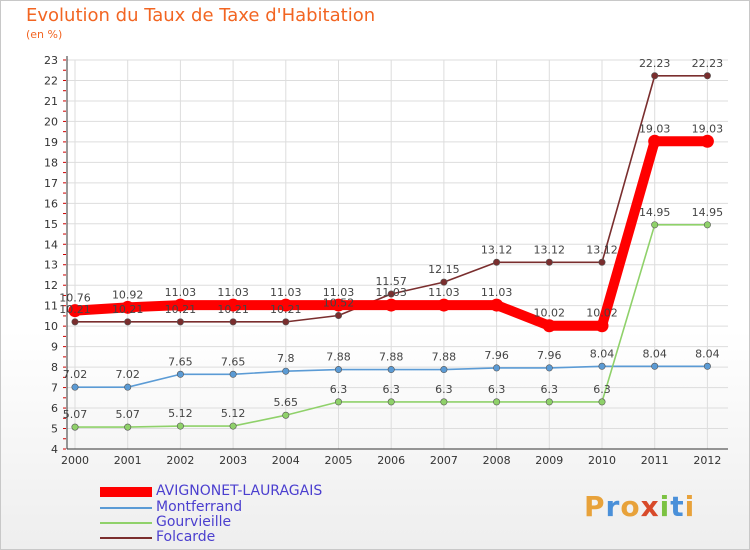  Describe the element at coordinates (126, 523) in the screenshot. I see `legend-swatch-gourvieille` at that location.